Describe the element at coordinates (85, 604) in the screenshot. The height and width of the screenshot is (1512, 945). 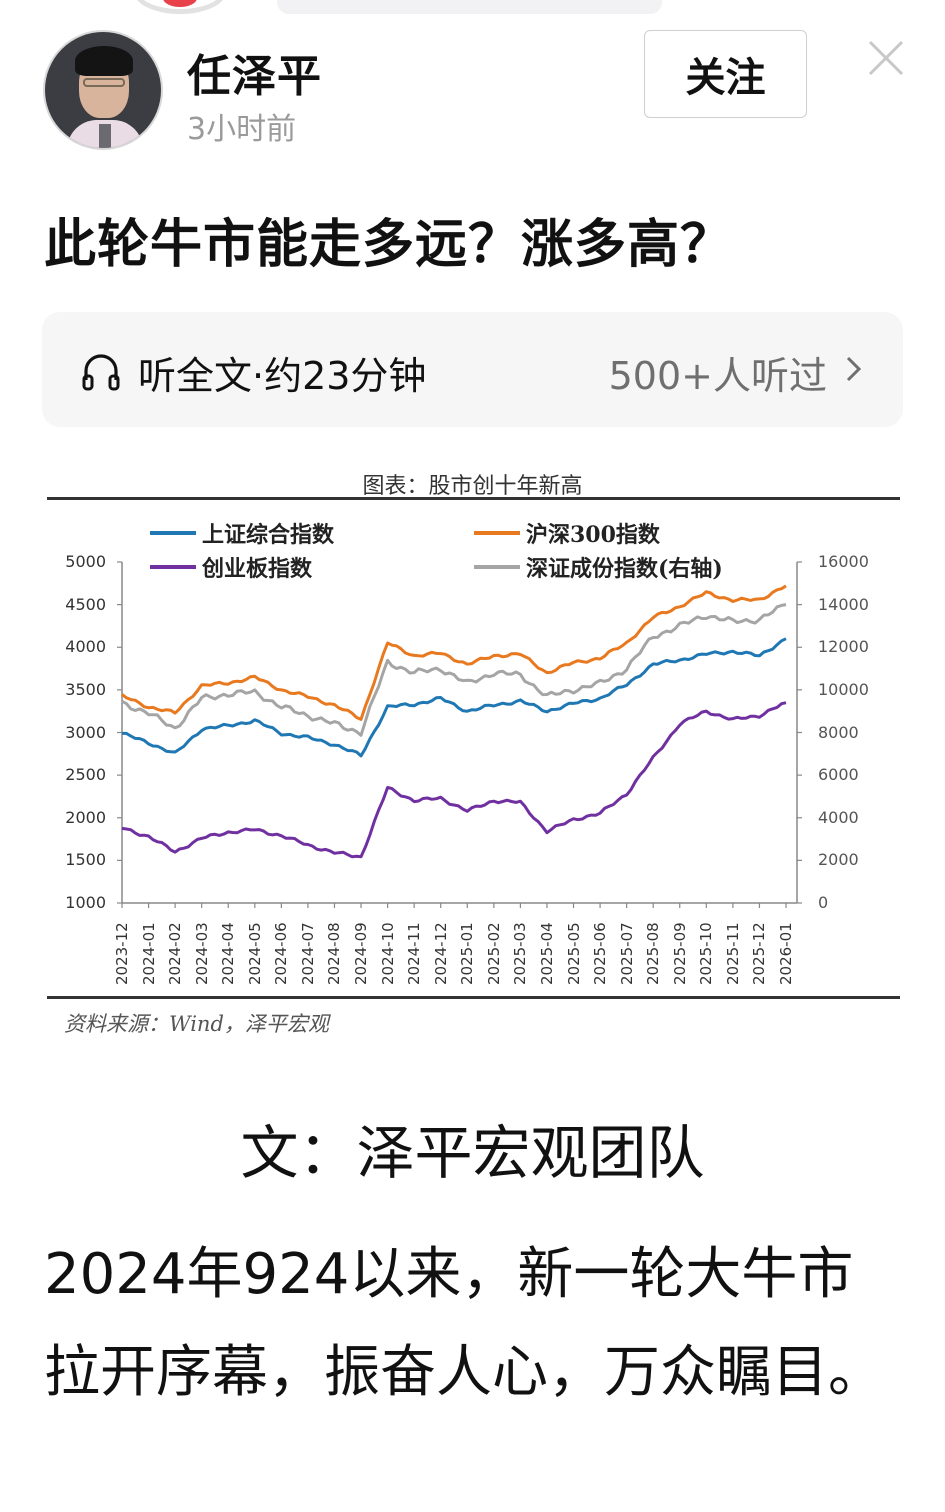
I see `y-left-tick-label: 4500` at that location.